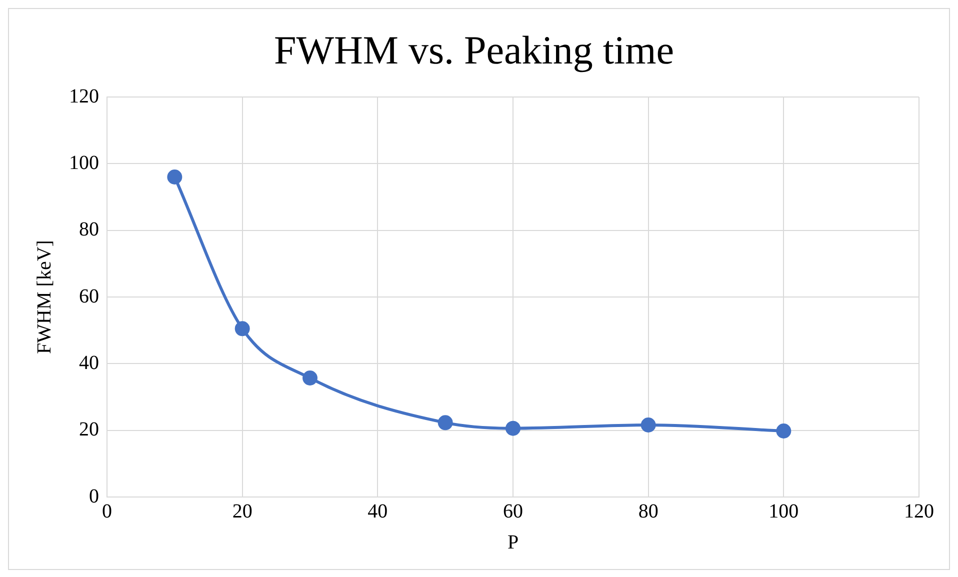 This screenshot has width=958, height=577. What do you see at coordinates (84, 96) in the screenshot?
I see `y-tick-label: 120` at bounding box center [84, 96].